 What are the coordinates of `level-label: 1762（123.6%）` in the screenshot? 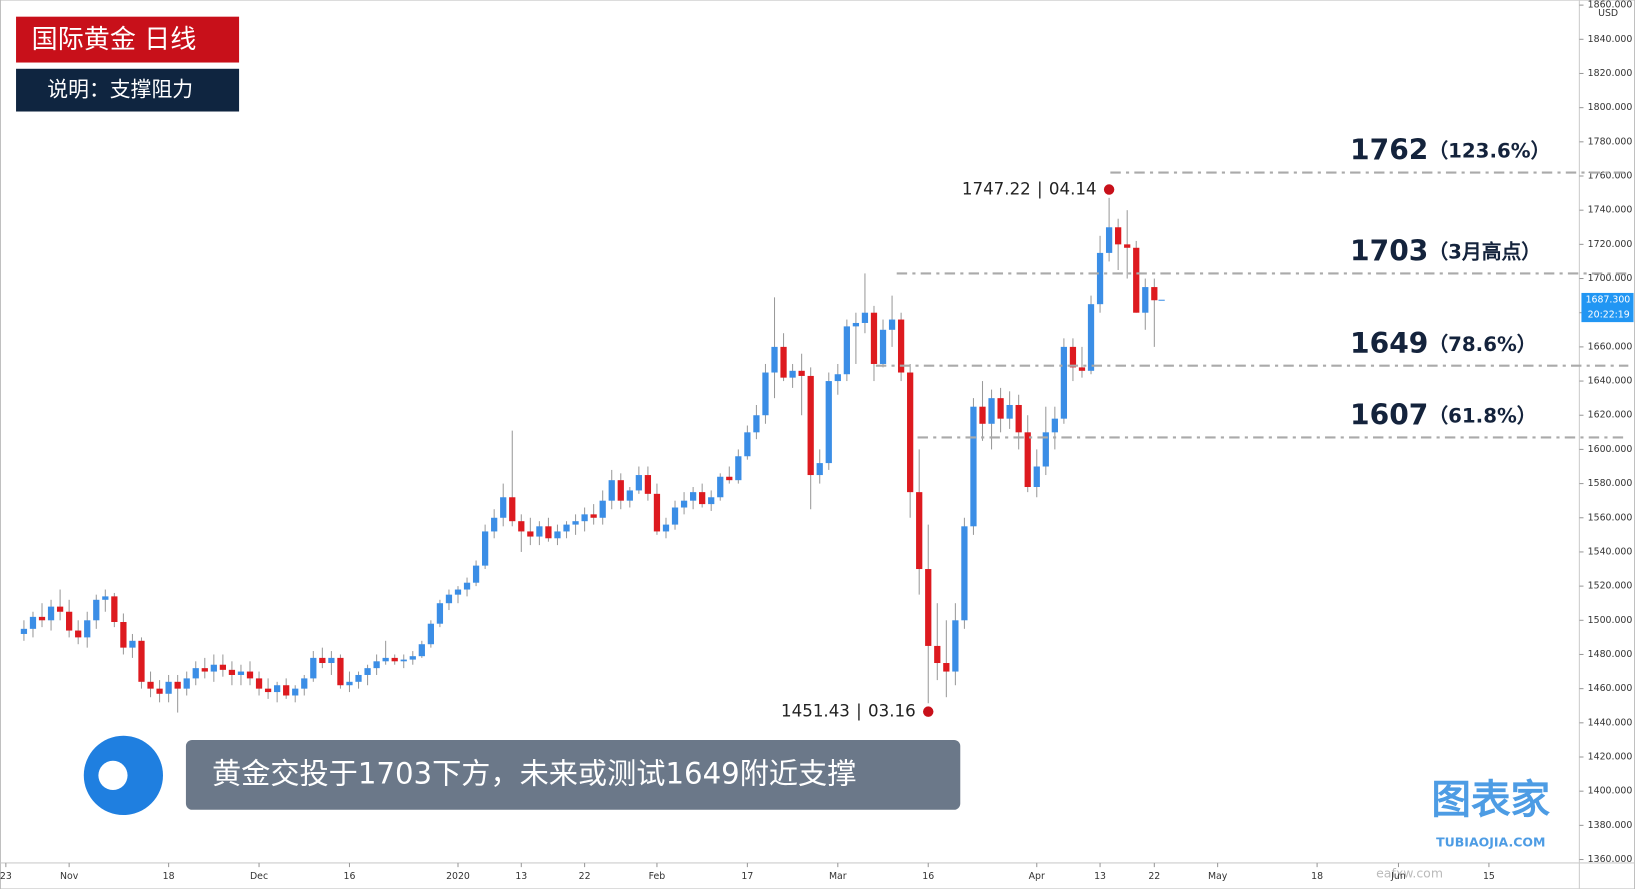 It's located at (1450, 150).